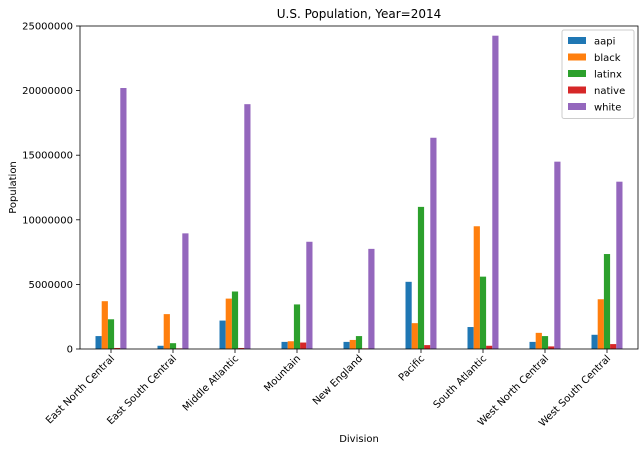  I want to click on legend-label: black, so click(607, 58).